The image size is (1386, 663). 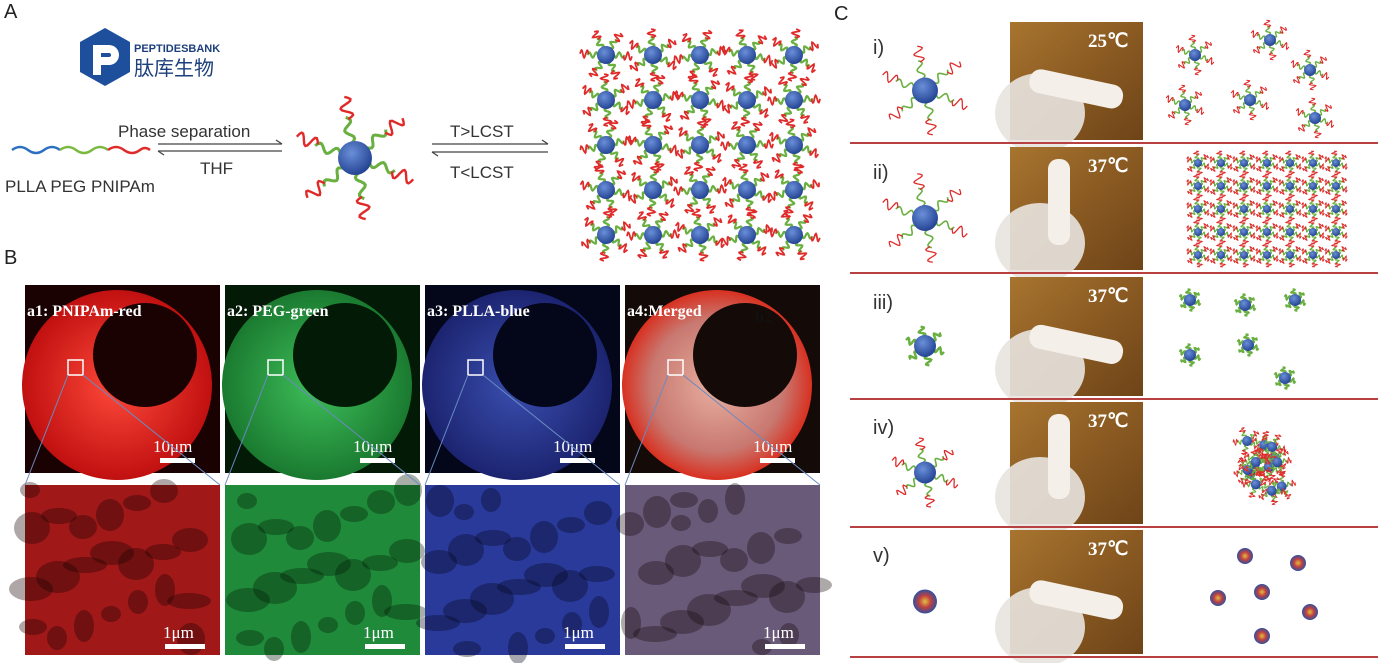 I want to click on scale-bar, so click(x=777, y=460).